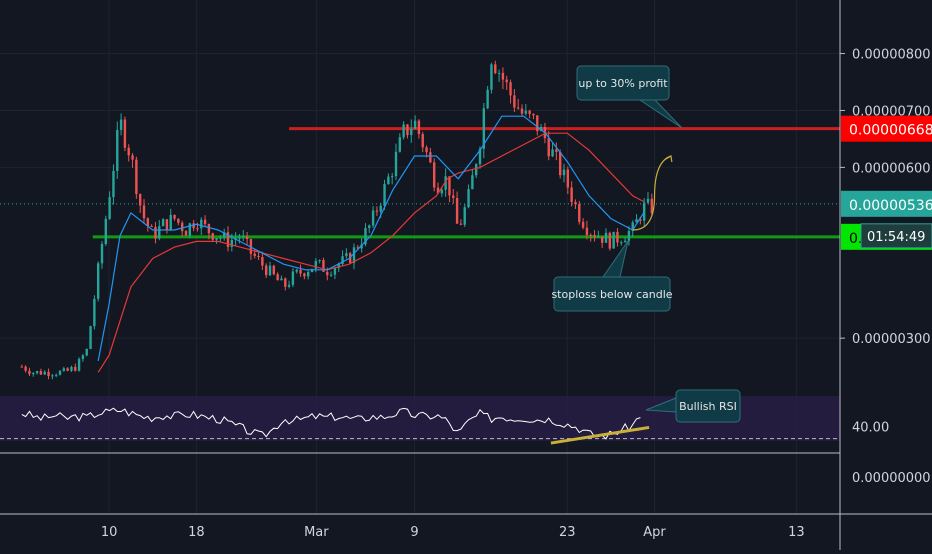 The width and height of the screenshot is (932, 554). I want to click on price-tick-label-0: 0.00000800, so click(891, 55).